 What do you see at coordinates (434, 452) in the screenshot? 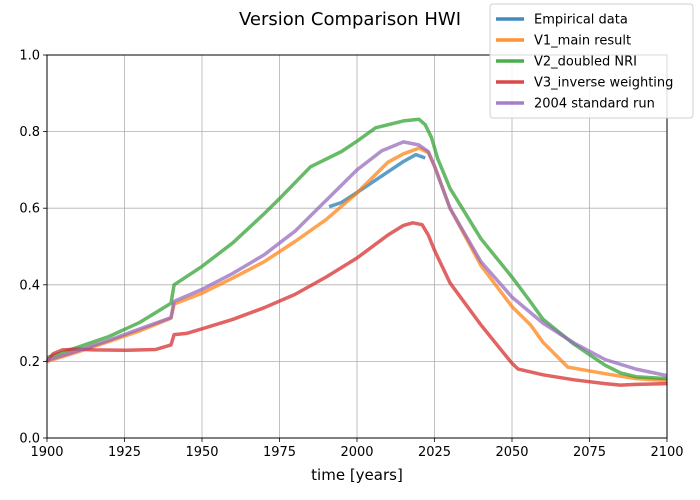
I see `x-tick-label: 2025` at bounding box center [434, 452].